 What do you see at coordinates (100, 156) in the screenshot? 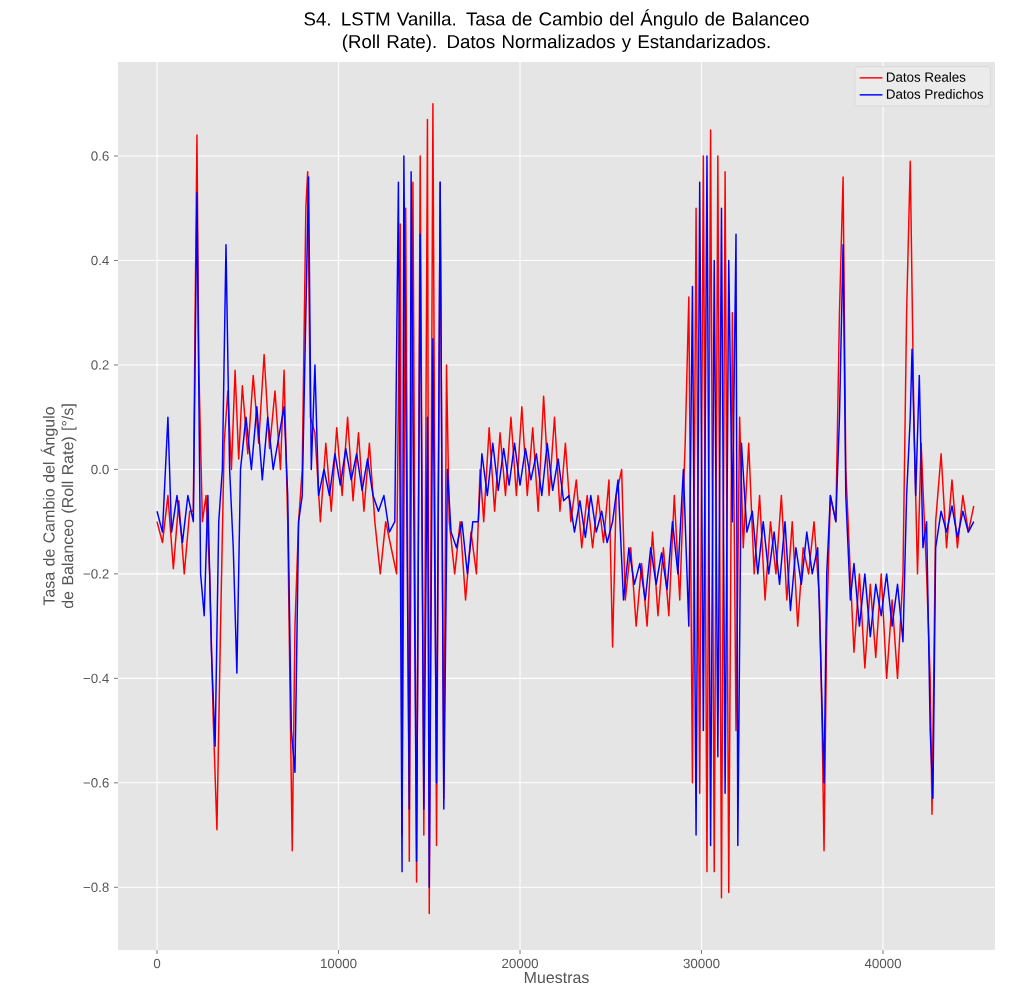
I see `y-tick-label: 0.6` at bounding box center [100, 156].